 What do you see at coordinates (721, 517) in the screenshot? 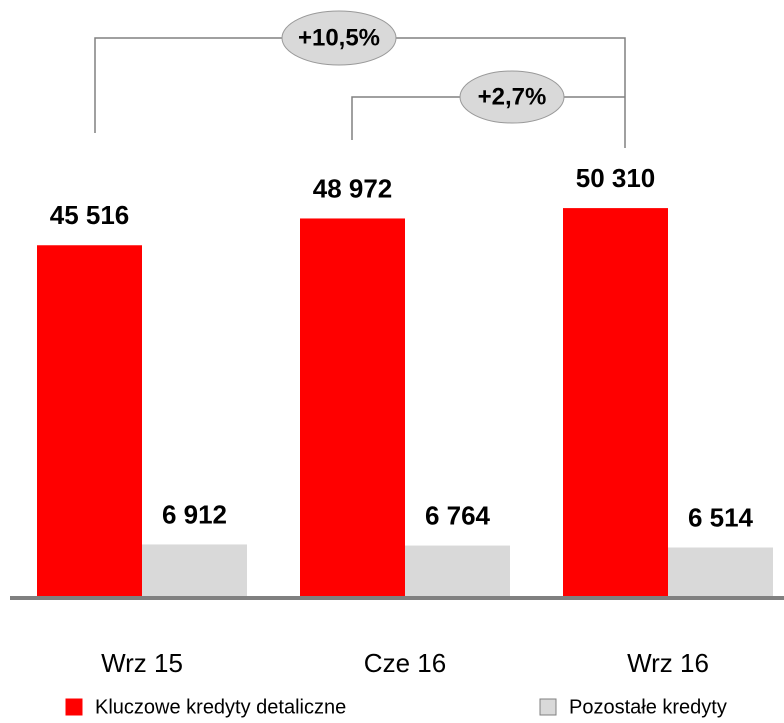
I see `value-label: 6 514` at bounding box center [721, 517].